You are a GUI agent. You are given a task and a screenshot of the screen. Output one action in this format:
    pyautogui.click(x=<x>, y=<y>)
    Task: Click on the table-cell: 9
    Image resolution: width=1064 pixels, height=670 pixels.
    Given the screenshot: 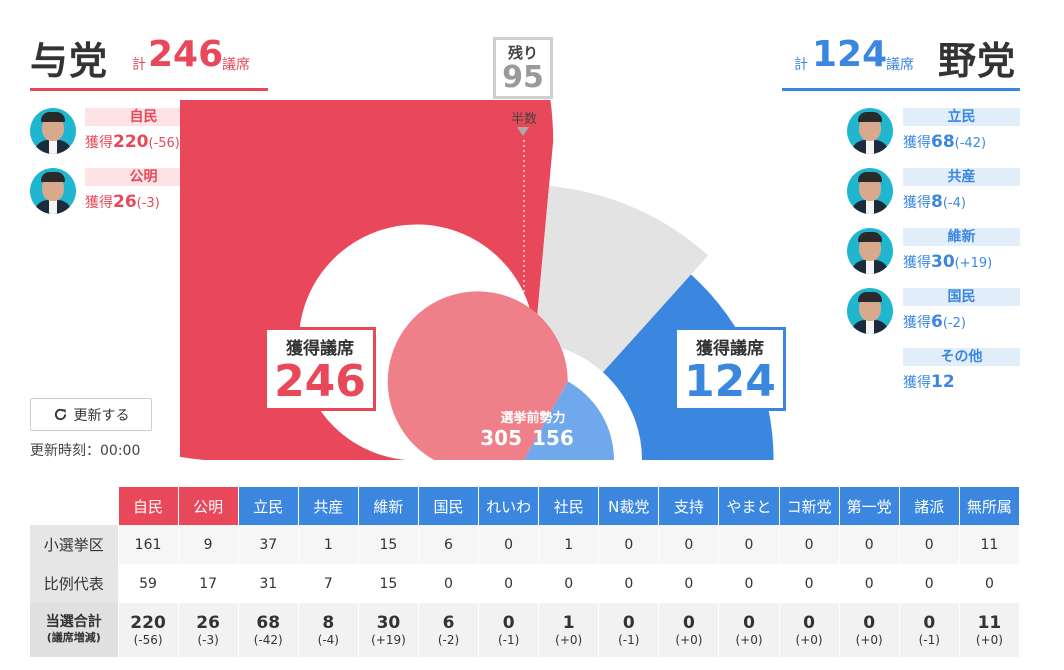 What is the action you would take?
    pyautogui.click(x=208, y=544)
    